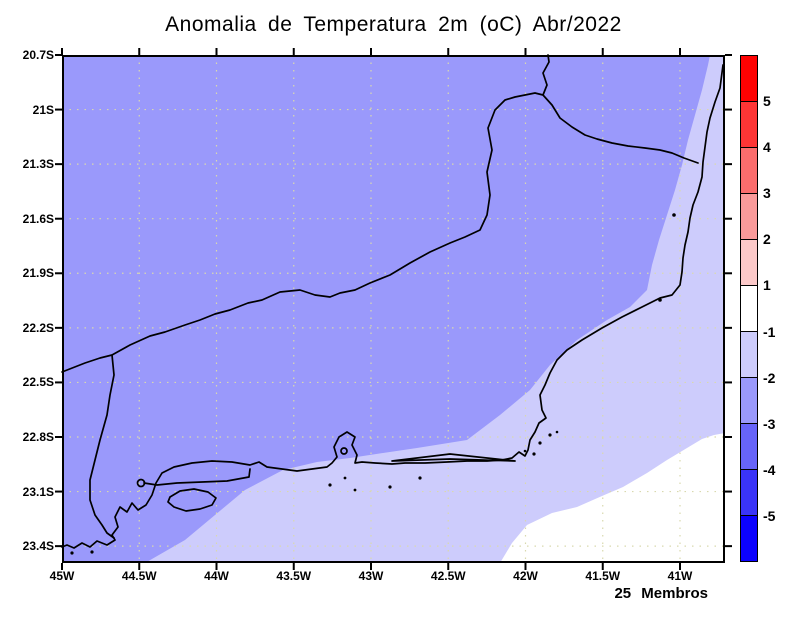 The image size is (800, 618). I want to click on governador-island, so click(344, 451).